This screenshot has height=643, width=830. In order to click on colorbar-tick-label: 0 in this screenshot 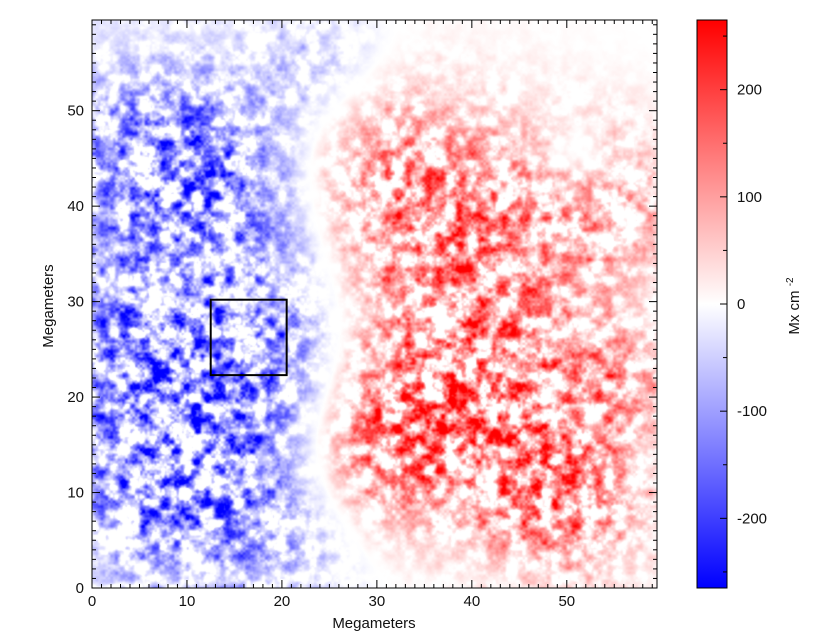, I will do `click(741, 304)`.